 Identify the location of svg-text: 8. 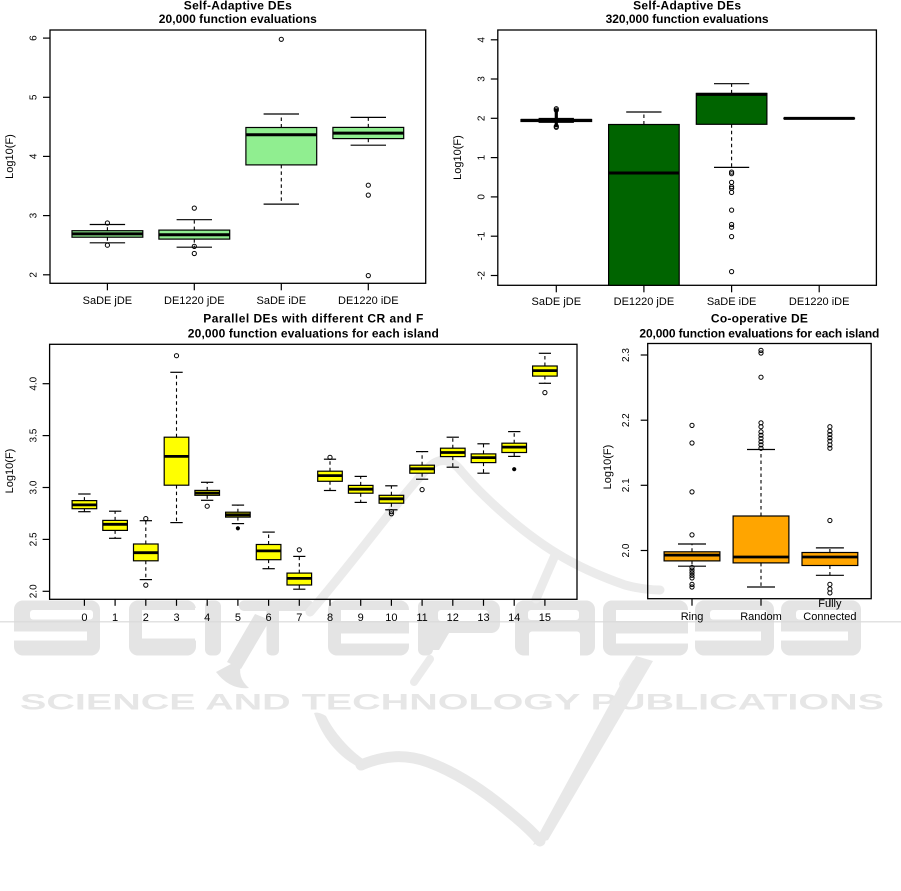
(330, 618).